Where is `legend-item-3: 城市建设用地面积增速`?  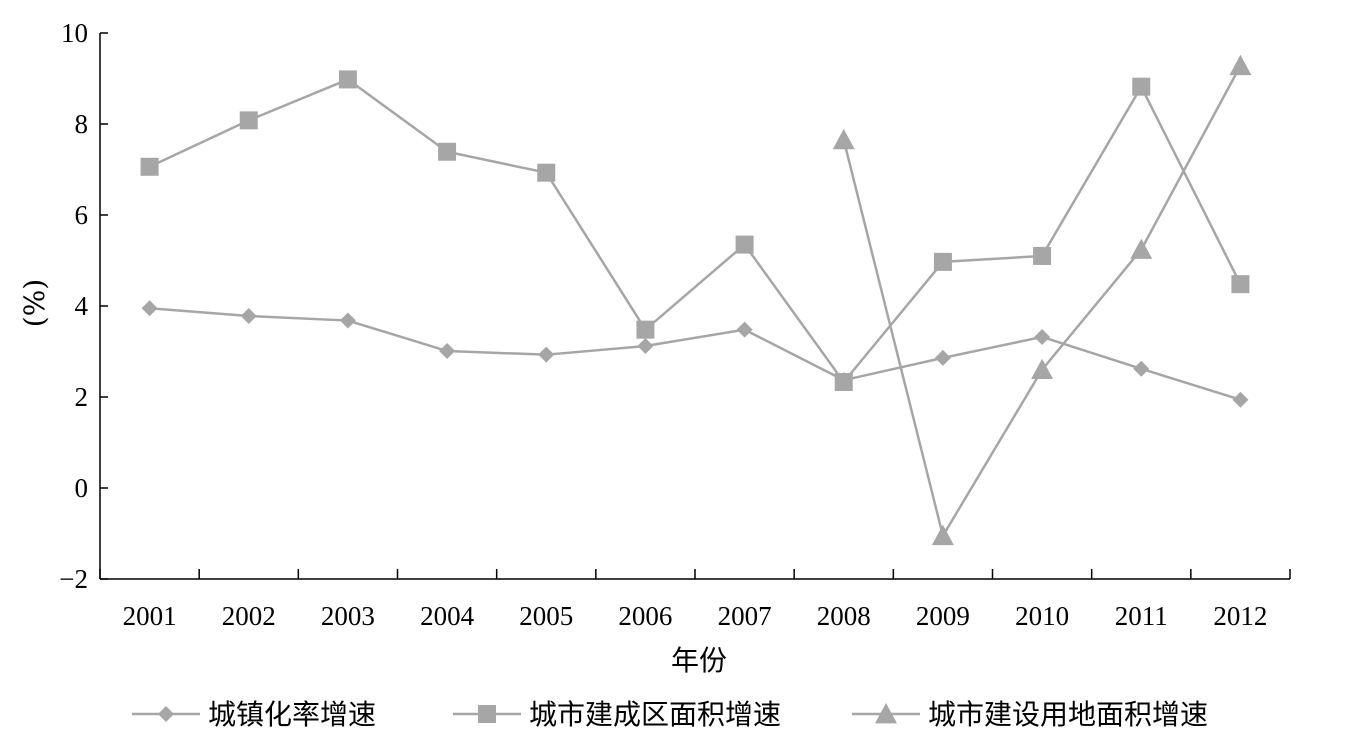 legend-item-3: 城市建设用地面积增速 is located at coordinates (1030, 714).